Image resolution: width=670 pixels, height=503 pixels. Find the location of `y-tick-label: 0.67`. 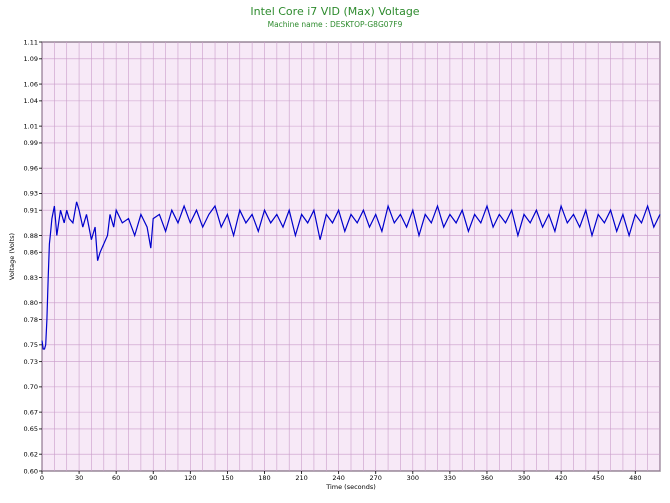

y-tick-label: 0.67 is located at coordinates (31, 412).